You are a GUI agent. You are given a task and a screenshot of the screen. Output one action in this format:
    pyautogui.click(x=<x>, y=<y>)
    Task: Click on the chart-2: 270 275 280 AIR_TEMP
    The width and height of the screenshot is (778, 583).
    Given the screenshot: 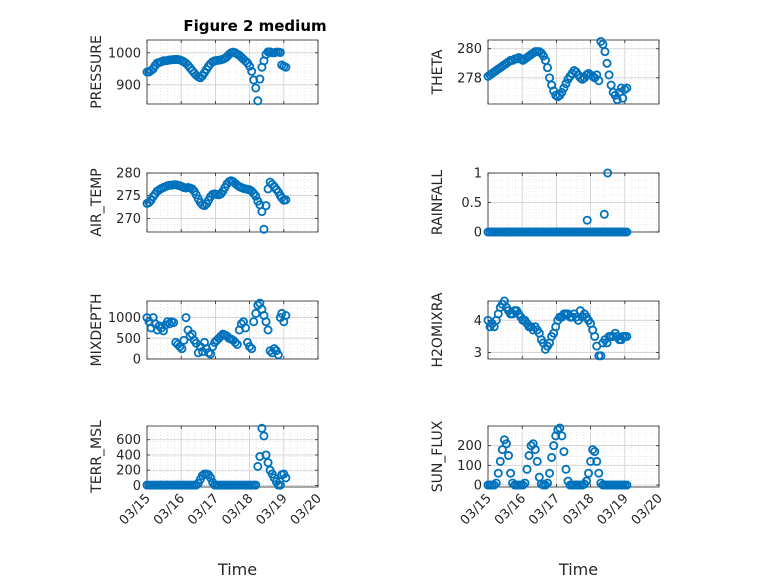 What is the action you would take?
    pyautogui.click(x=204, y=202)
    